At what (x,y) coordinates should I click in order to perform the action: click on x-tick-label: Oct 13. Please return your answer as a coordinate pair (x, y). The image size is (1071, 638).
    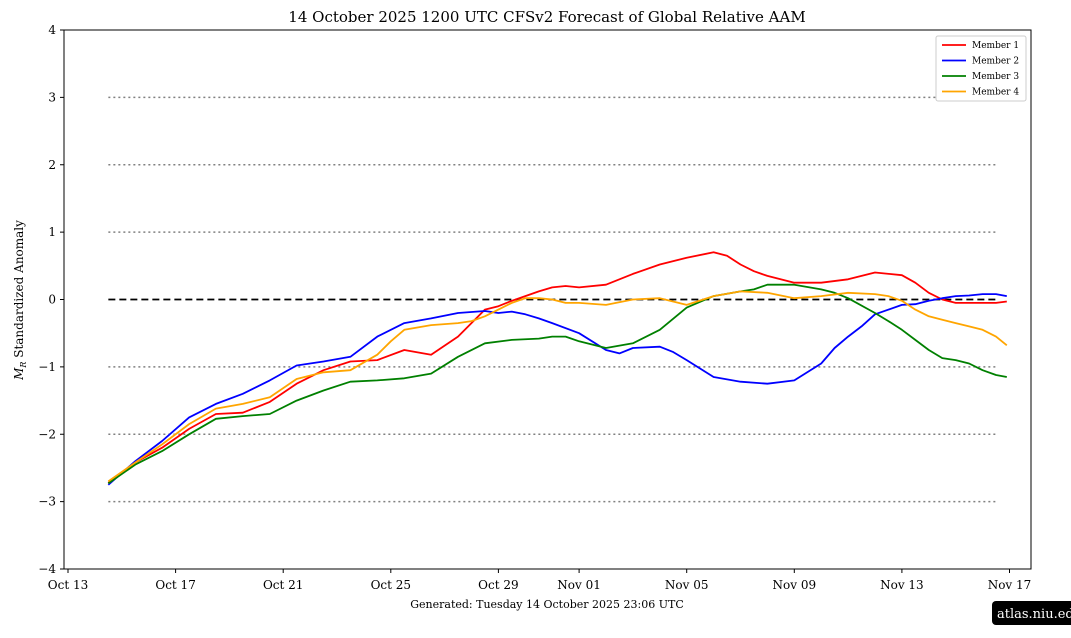
    Looking at the image, I should click on (68, 585).